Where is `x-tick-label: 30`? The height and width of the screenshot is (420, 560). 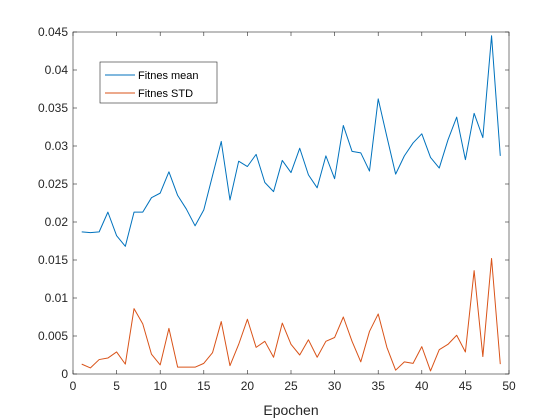
x-tick-label: 30 is located at coordinates (335, 386).